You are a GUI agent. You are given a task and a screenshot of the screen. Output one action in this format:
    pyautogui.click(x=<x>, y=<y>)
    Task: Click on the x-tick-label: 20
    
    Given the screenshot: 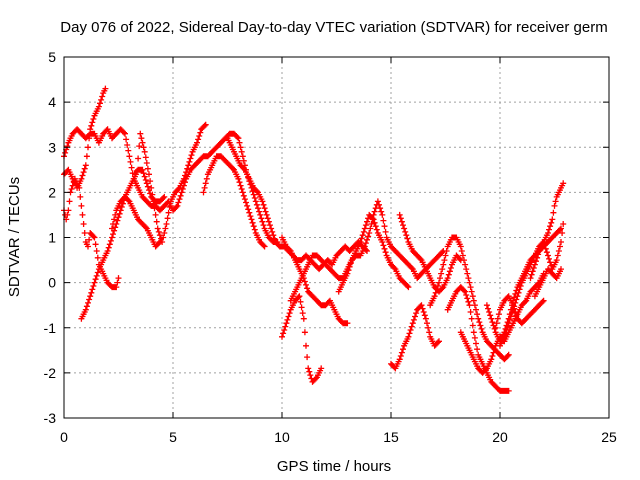 What is the action you would take?
    pyautogui.click(x=500, y=437)
    